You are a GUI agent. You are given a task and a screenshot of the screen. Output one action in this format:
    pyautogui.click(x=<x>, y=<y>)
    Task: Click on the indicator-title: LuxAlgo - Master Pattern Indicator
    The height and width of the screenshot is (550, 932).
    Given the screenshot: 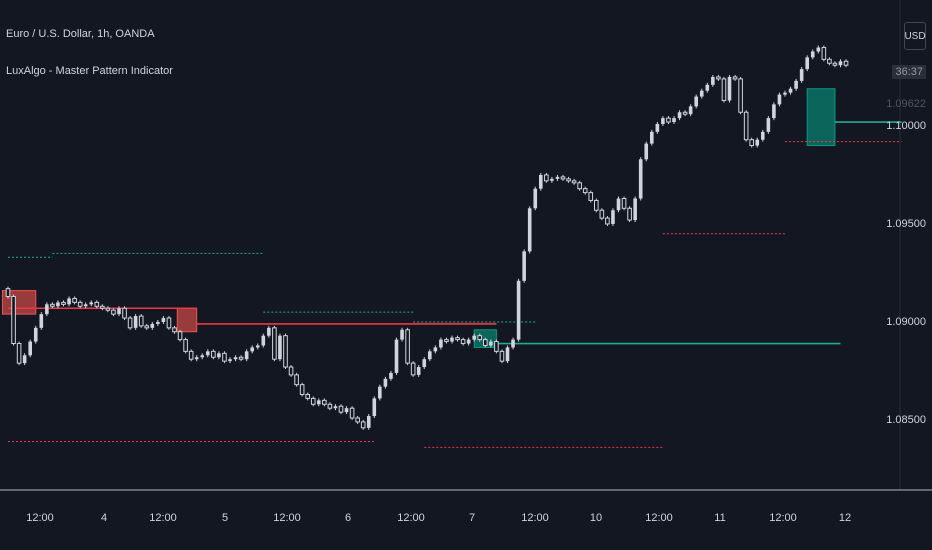 What is the action you would take?
    pyautogui.click(x=89, y=71)
    